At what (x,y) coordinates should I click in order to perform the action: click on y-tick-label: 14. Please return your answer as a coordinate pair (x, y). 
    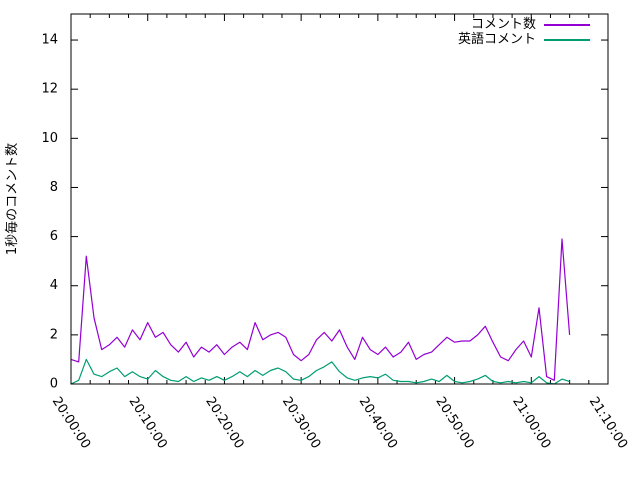
    Looking at the image, I should click on (49, 40).